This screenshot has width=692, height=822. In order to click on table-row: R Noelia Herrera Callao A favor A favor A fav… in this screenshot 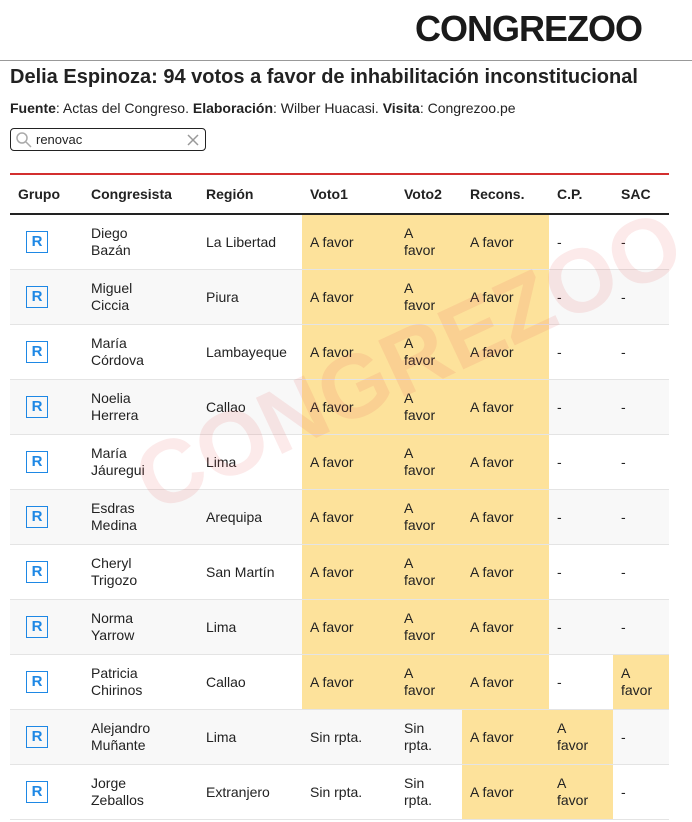, I will do `click(339, 407)`.